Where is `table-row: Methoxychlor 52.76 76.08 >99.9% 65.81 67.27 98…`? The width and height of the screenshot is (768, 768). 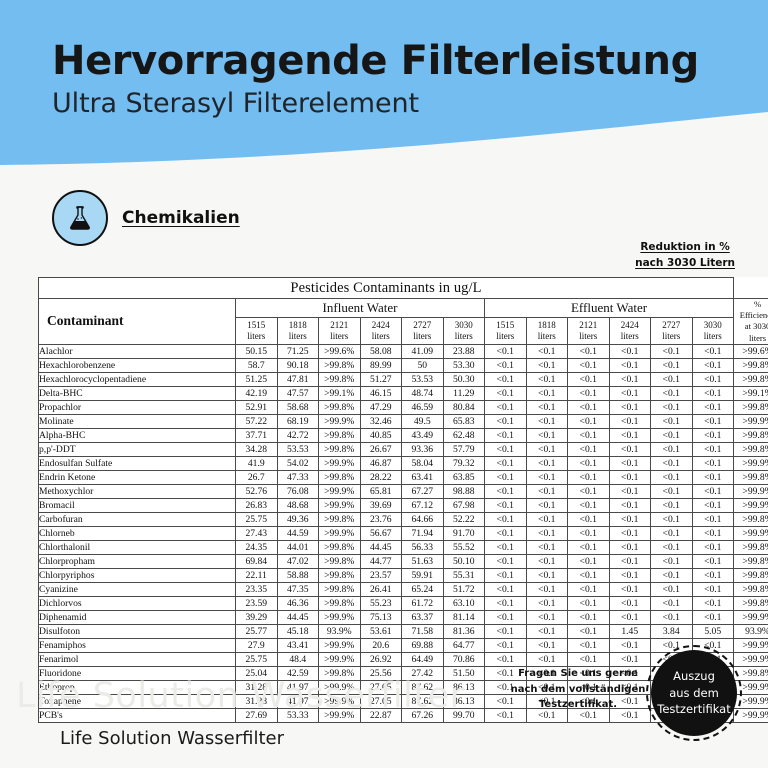 table-row: Methoxychlor 52.76 76.08 >99.9% 65.81 67.27 98… is located at coordinates (403, 491).